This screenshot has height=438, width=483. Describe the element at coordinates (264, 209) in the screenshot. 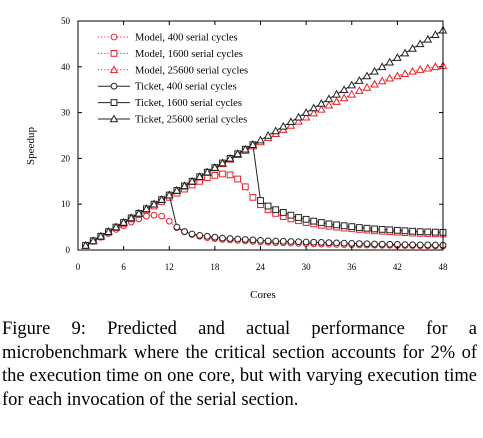

I see `series-model-1600-serial-cycles` at that location.